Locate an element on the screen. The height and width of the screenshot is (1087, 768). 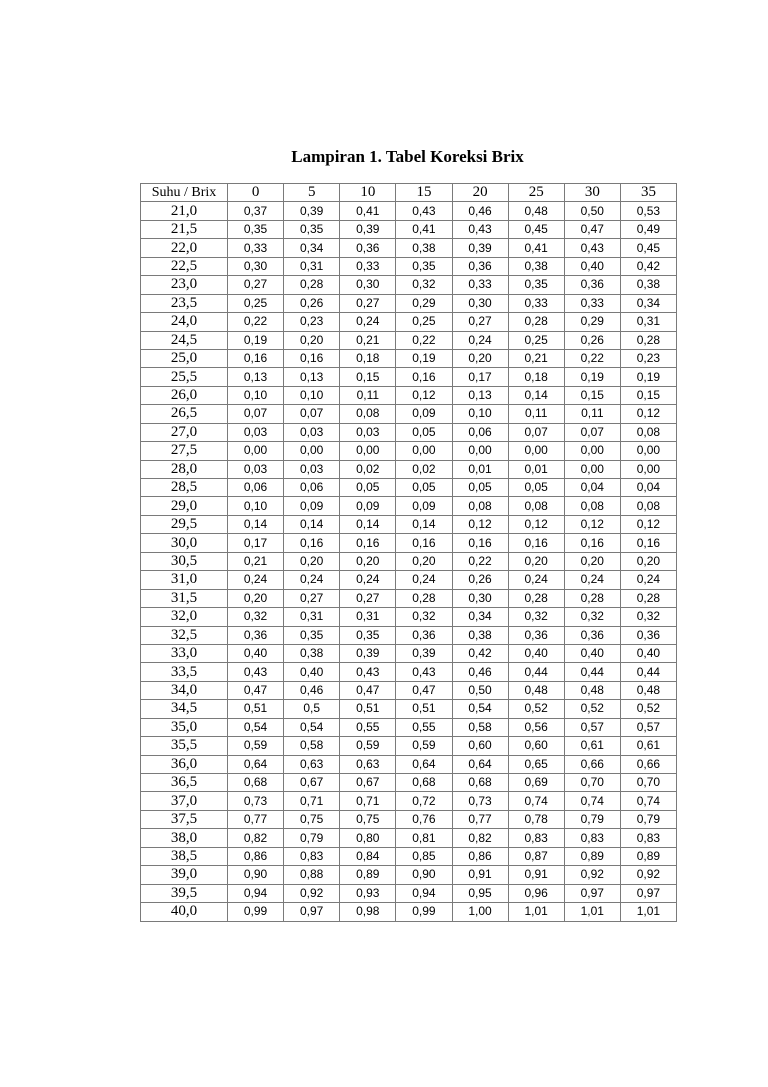
correction-cell: 0,50 is located at coordinates (480, 690).